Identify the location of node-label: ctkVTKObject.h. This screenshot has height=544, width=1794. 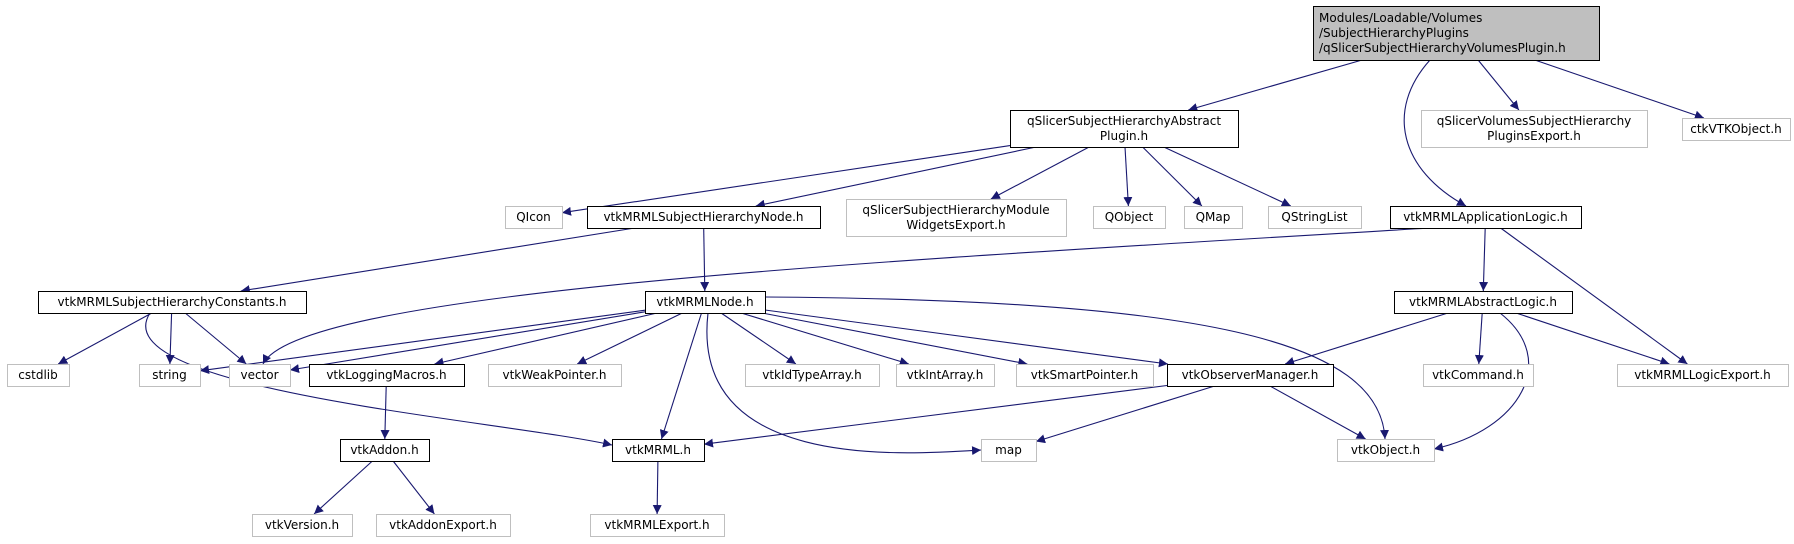
(1736, 129).